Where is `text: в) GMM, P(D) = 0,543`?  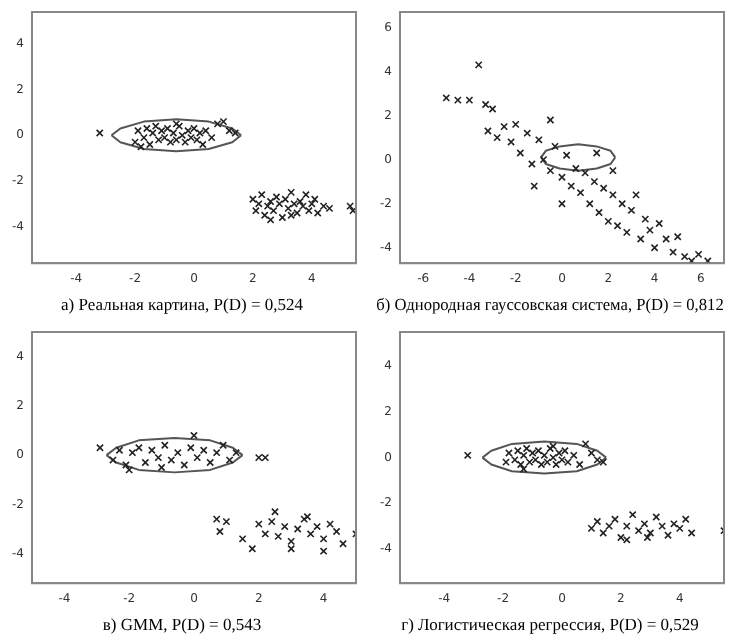 text: в) GMM, P(D) = 0,543 is located at coordinates (182, 624).